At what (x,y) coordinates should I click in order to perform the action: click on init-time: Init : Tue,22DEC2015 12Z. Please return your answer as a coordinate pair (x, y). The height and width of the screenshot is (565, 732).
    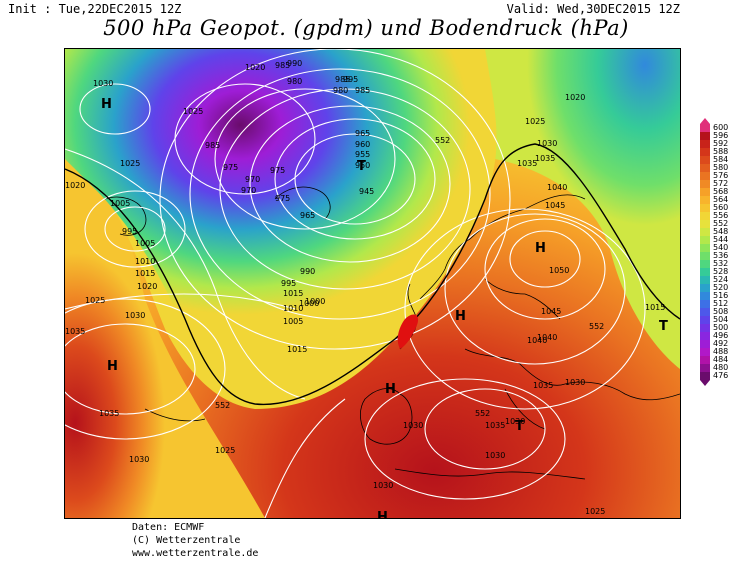
    Looking at the image, I should click on (95, 9).